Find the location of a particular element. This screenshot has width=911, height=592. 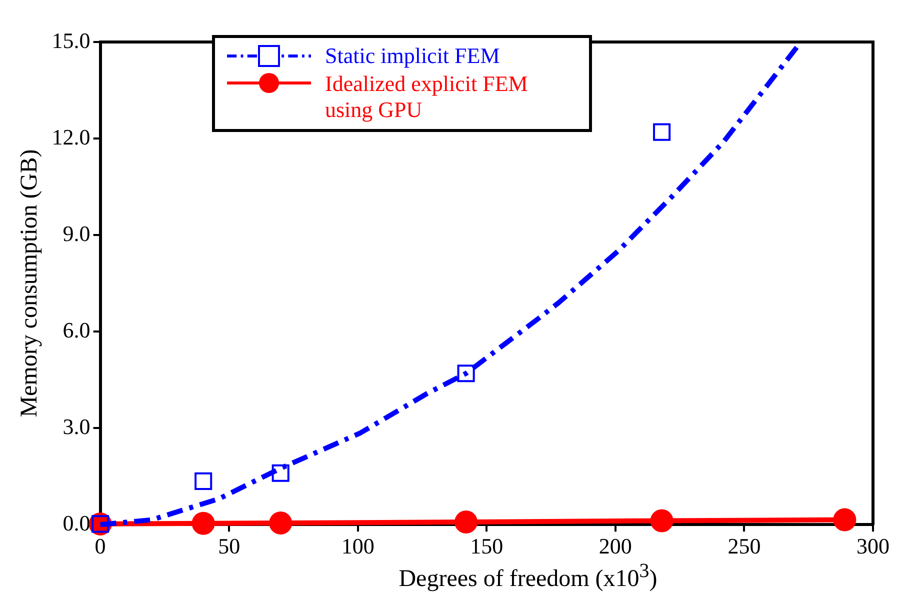

y-tick-label: 0.0 is located at coordinates (76, 523).